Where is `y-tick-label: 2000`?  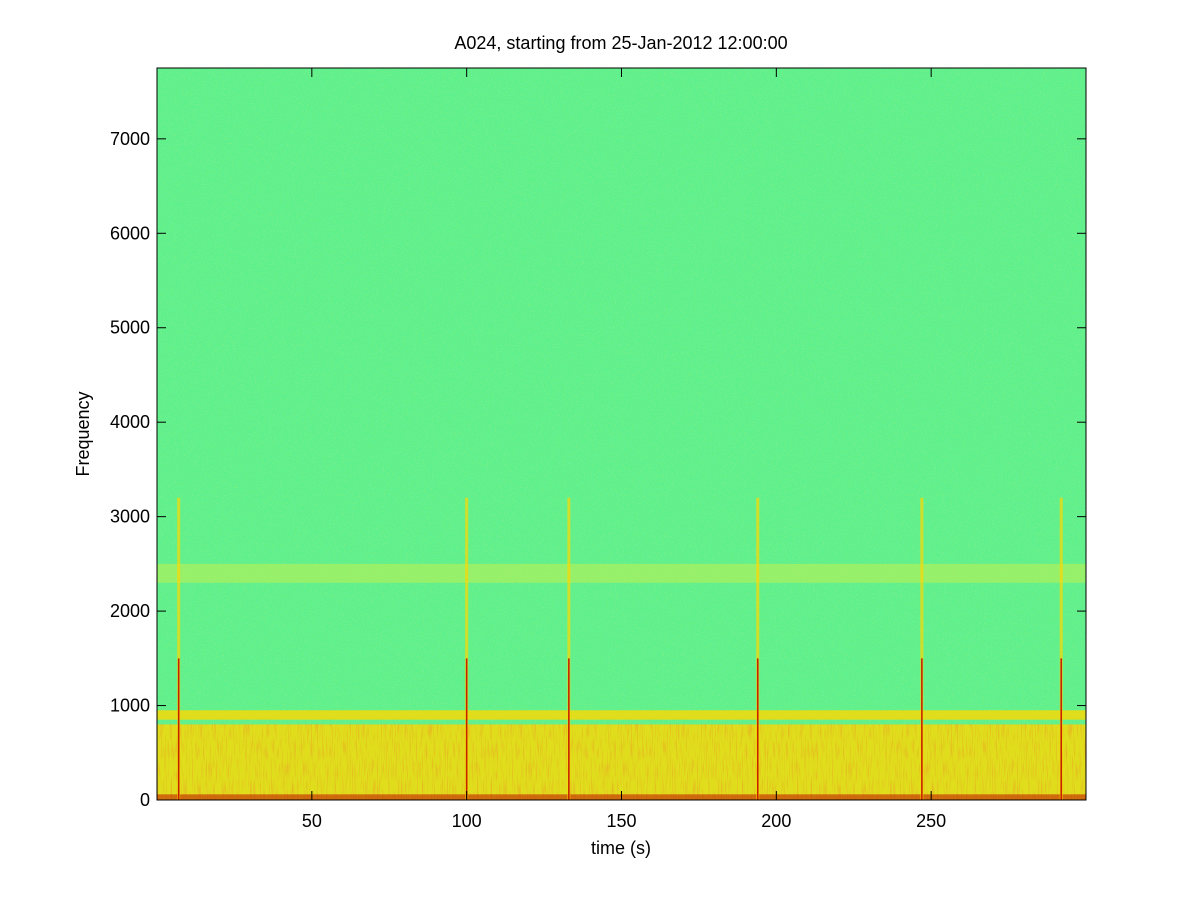 y-tick-label: 2000 is located at coordinates (130, 611).